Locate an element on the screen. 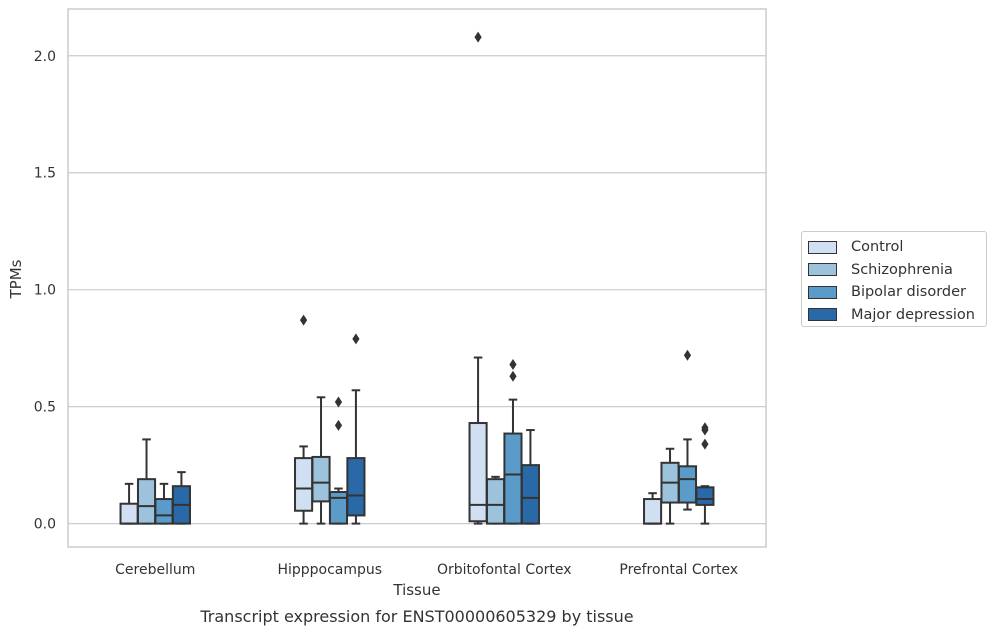  y-tick-label: 1.5 is located at coordinates (45, 174).